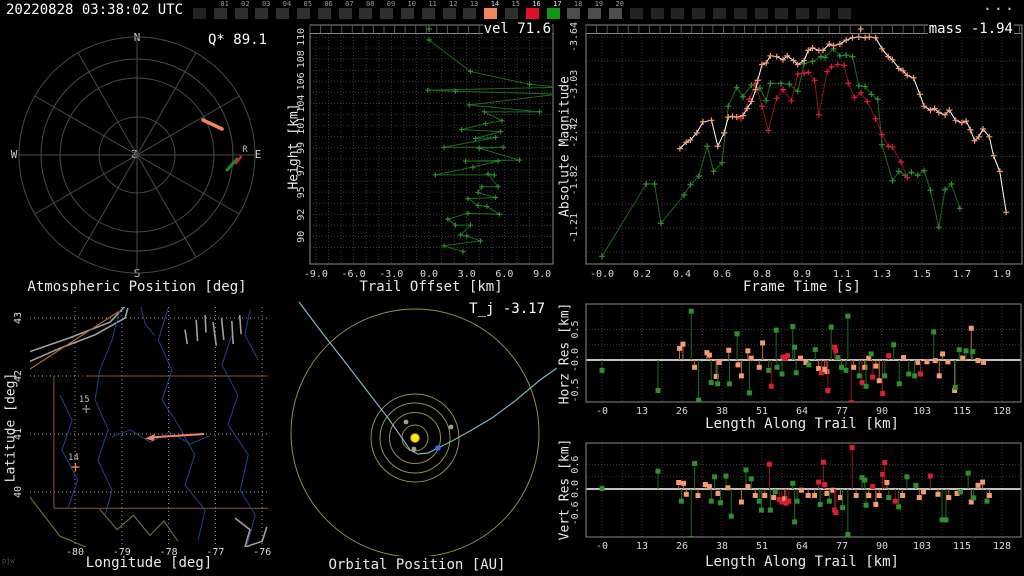 This screenshot has height=576, width=1024. I want to click on svg-text: 15, so click(84, 400).